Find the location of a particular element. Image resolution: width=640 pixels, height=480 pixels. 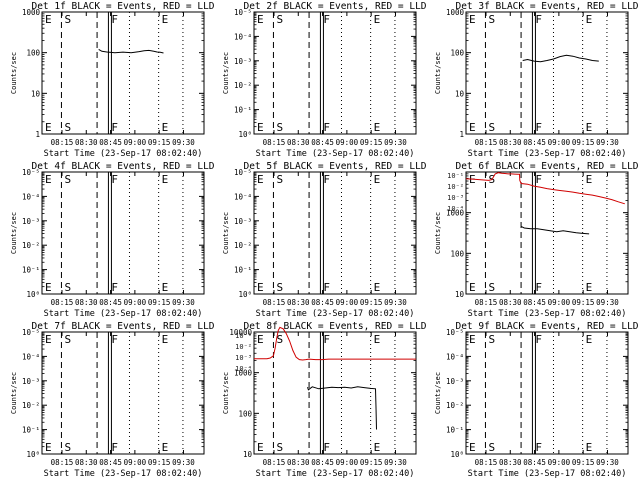

y-tick-label: 1 is located at coordinates (37, 134).